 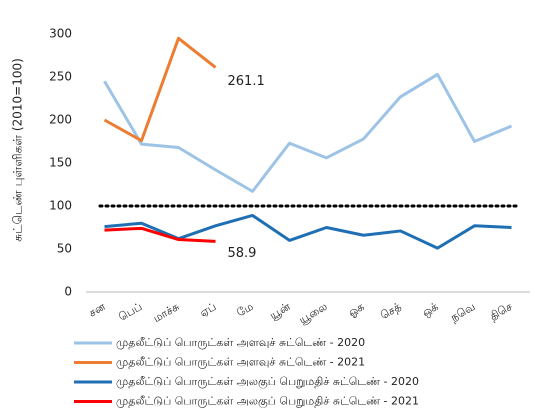 I want to click on x-tick-label: நவெ, so click(x=462, y=312).